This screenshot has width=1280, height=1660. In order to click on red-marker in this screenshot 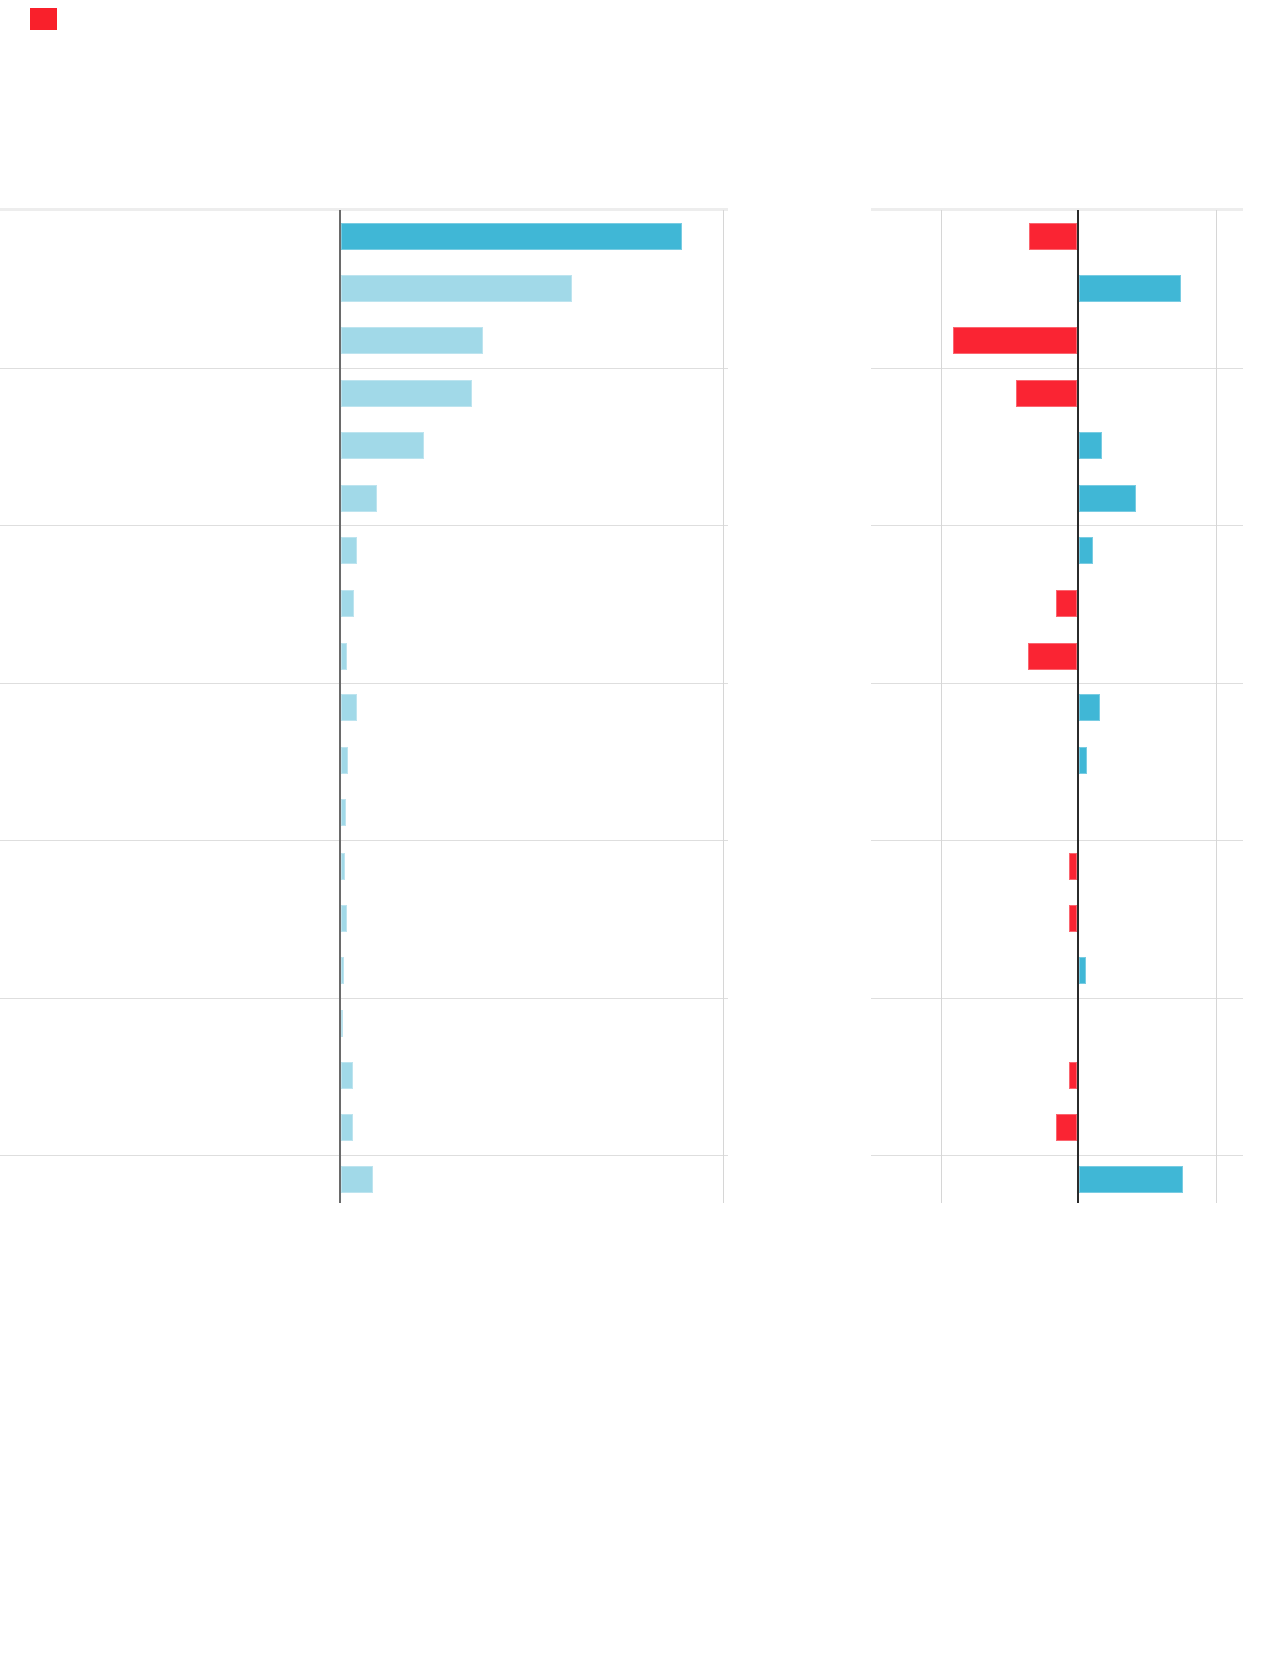, I will do `click(43, 19)`.